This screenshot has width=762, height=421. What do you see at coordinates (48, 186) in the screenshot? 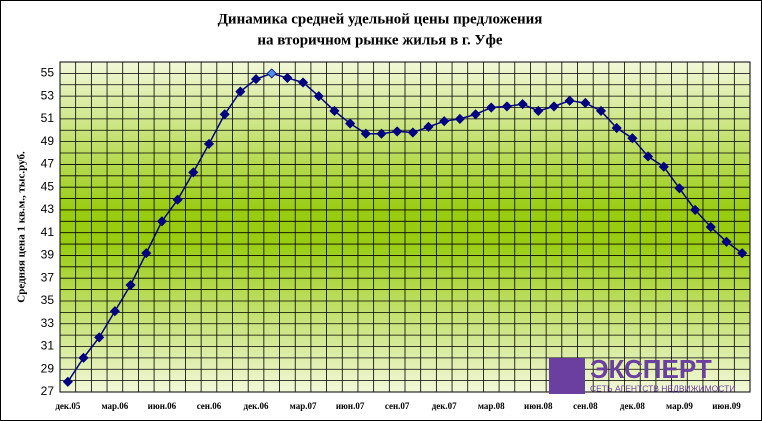
I see `y-tick-label: 45` at bounding box center [48, 186].